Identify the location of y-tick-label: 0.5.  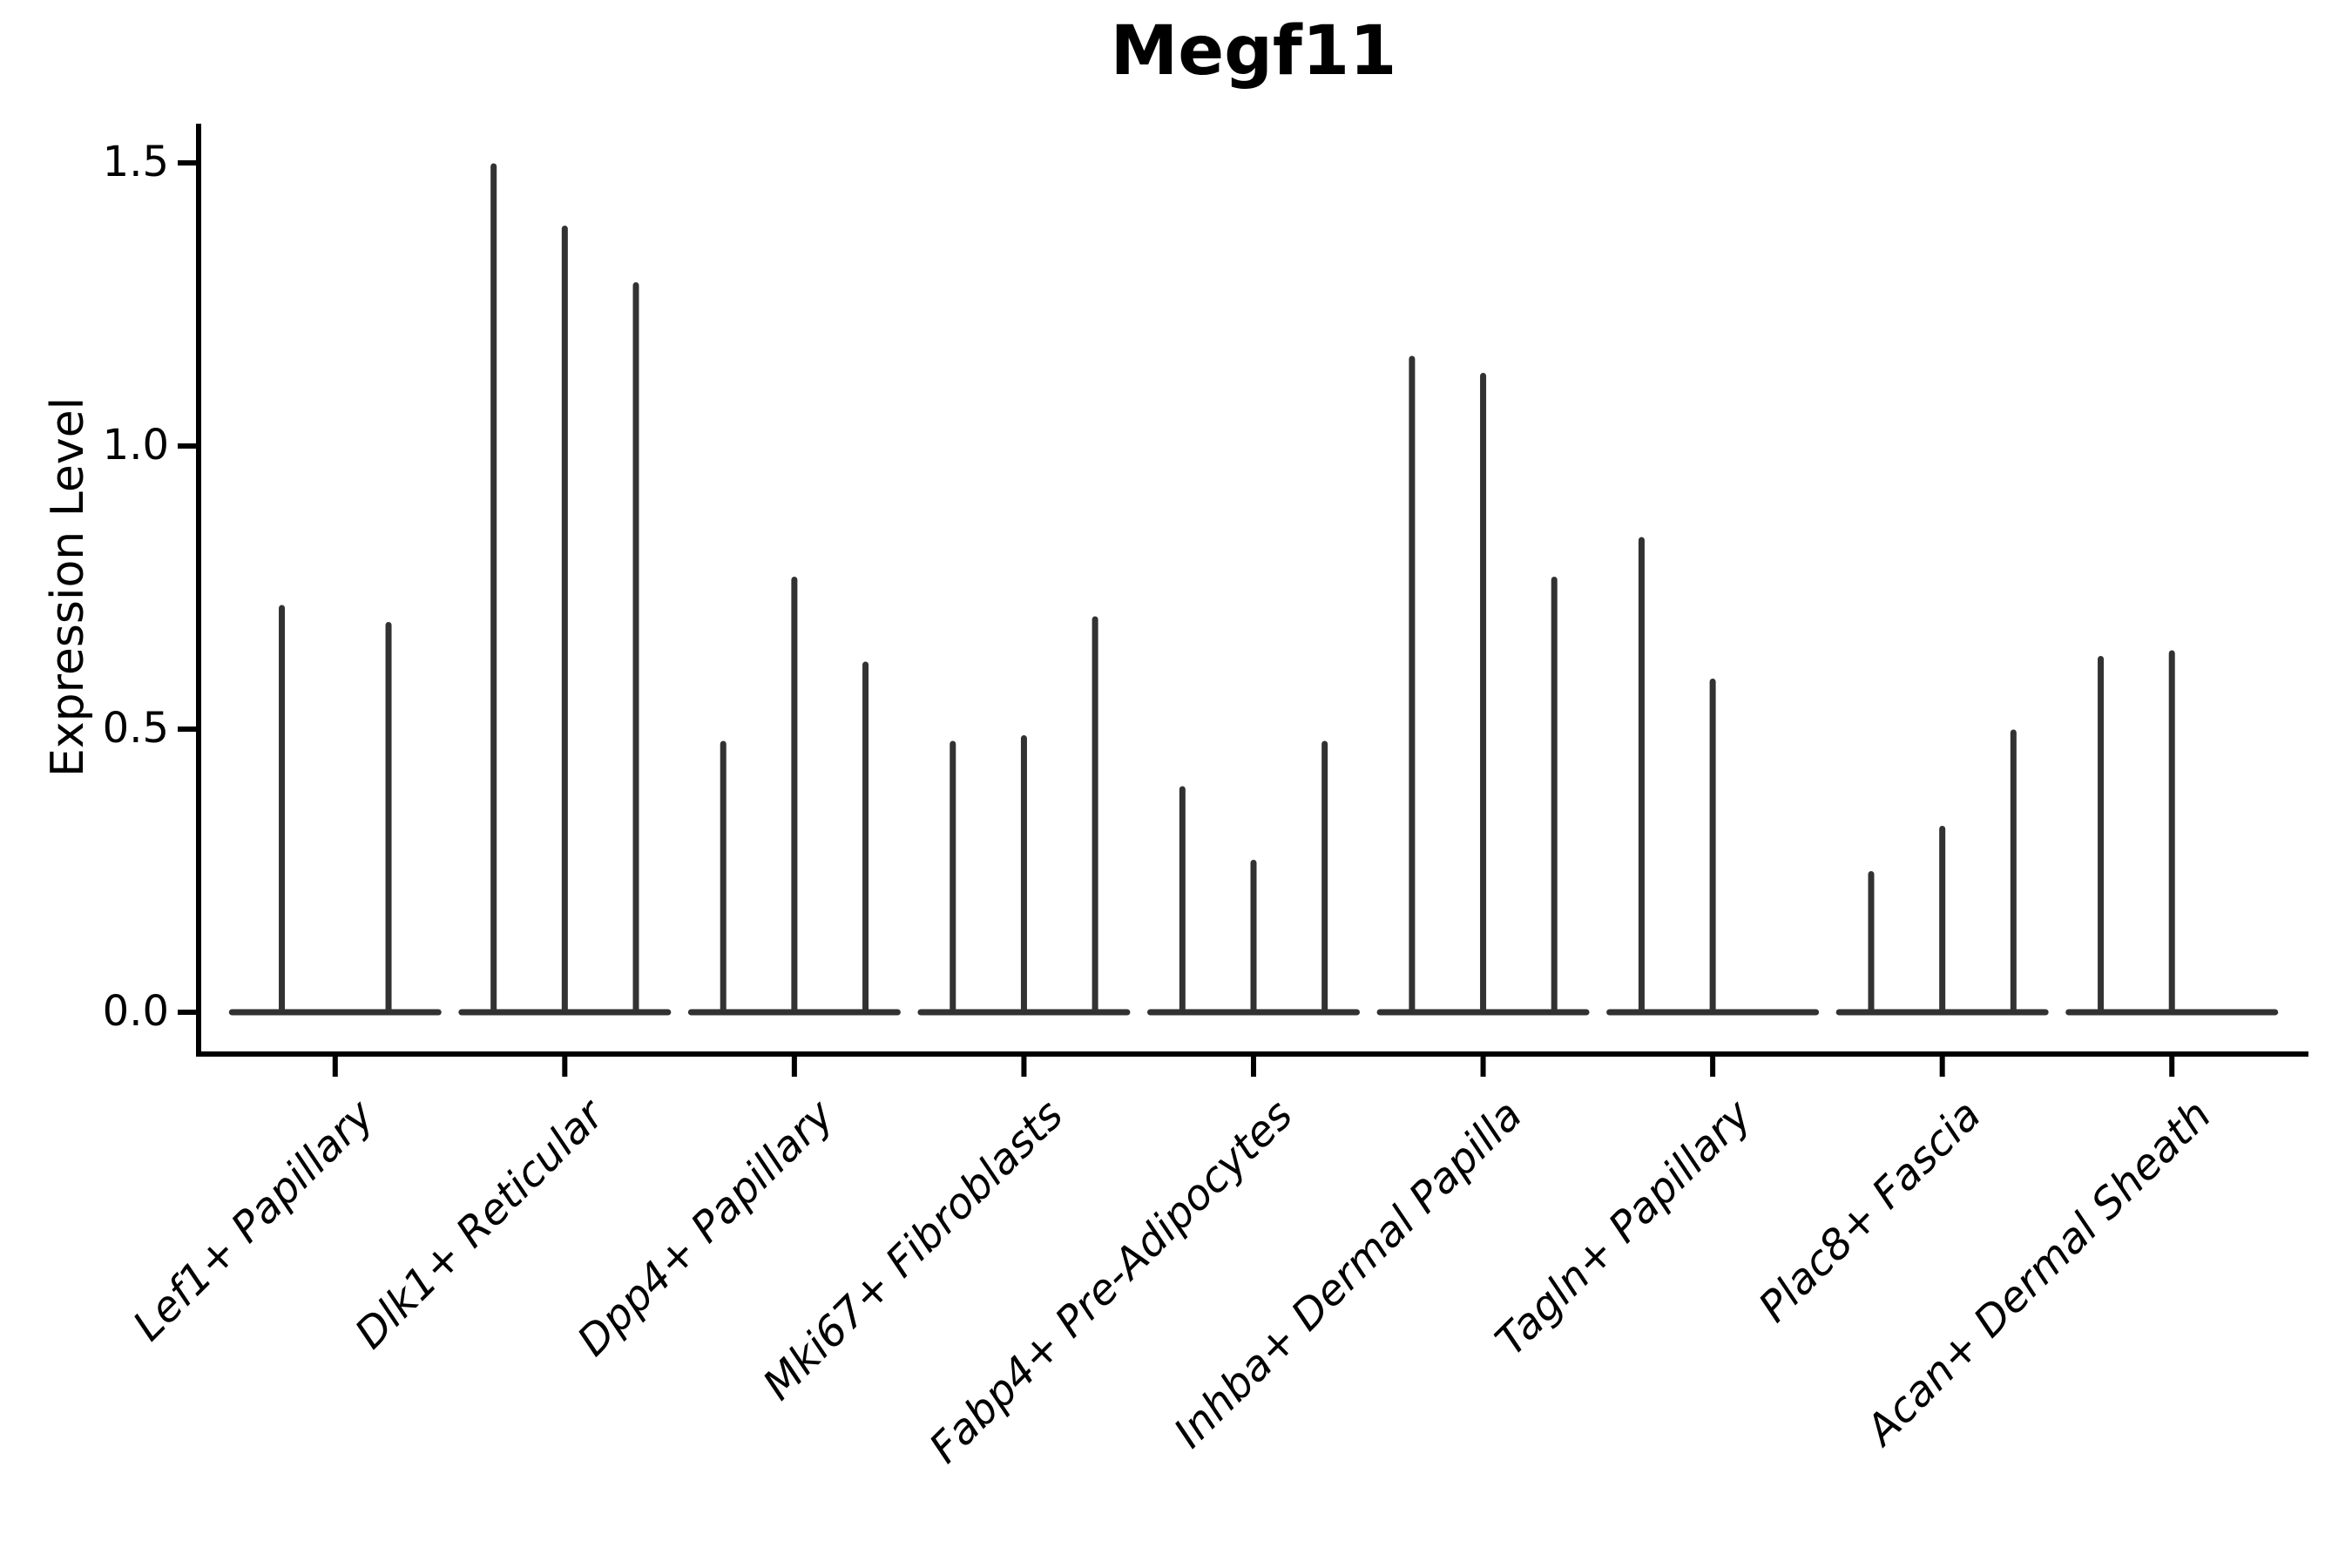
(135, 728).